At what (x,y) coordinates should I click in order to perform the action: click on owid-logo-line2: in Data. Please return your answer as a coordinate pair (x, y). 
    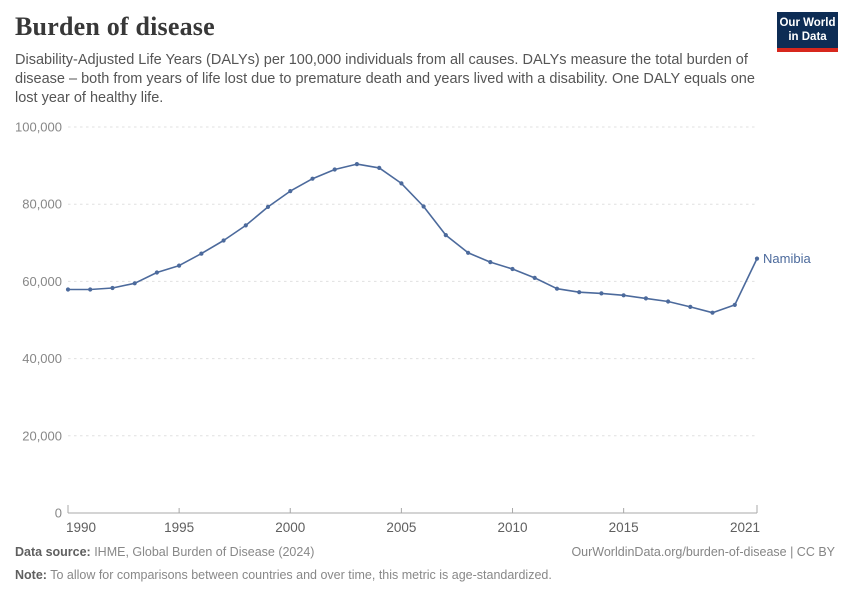
    Looking at the image, I should click on (807, 37).